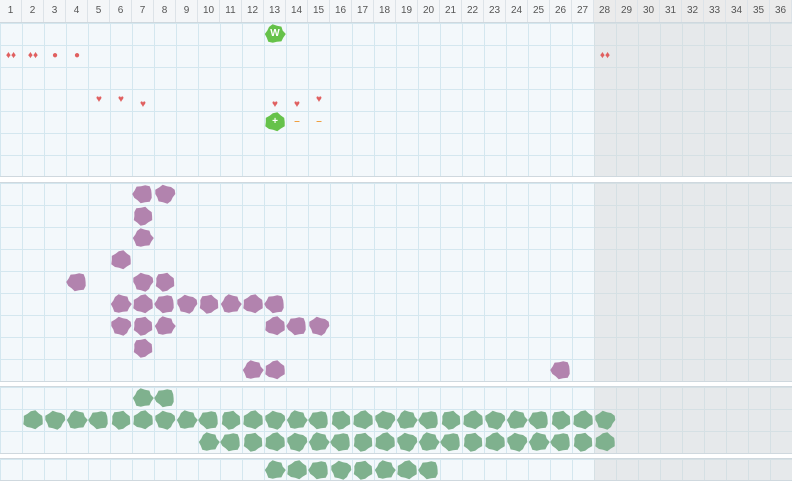  I want to click on column-header-34: 34, so click(737, 11).